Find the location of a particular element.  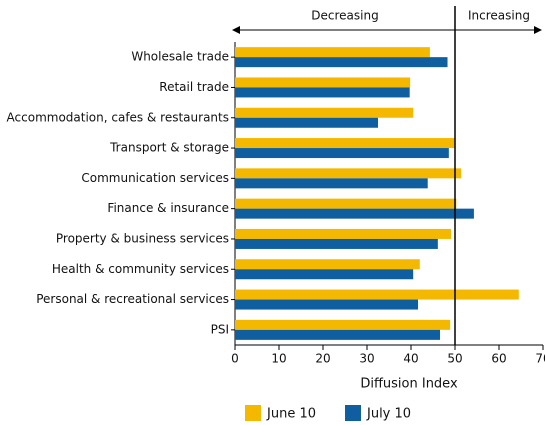

x-tick-label: 70 is located at coordinates (540, 359).